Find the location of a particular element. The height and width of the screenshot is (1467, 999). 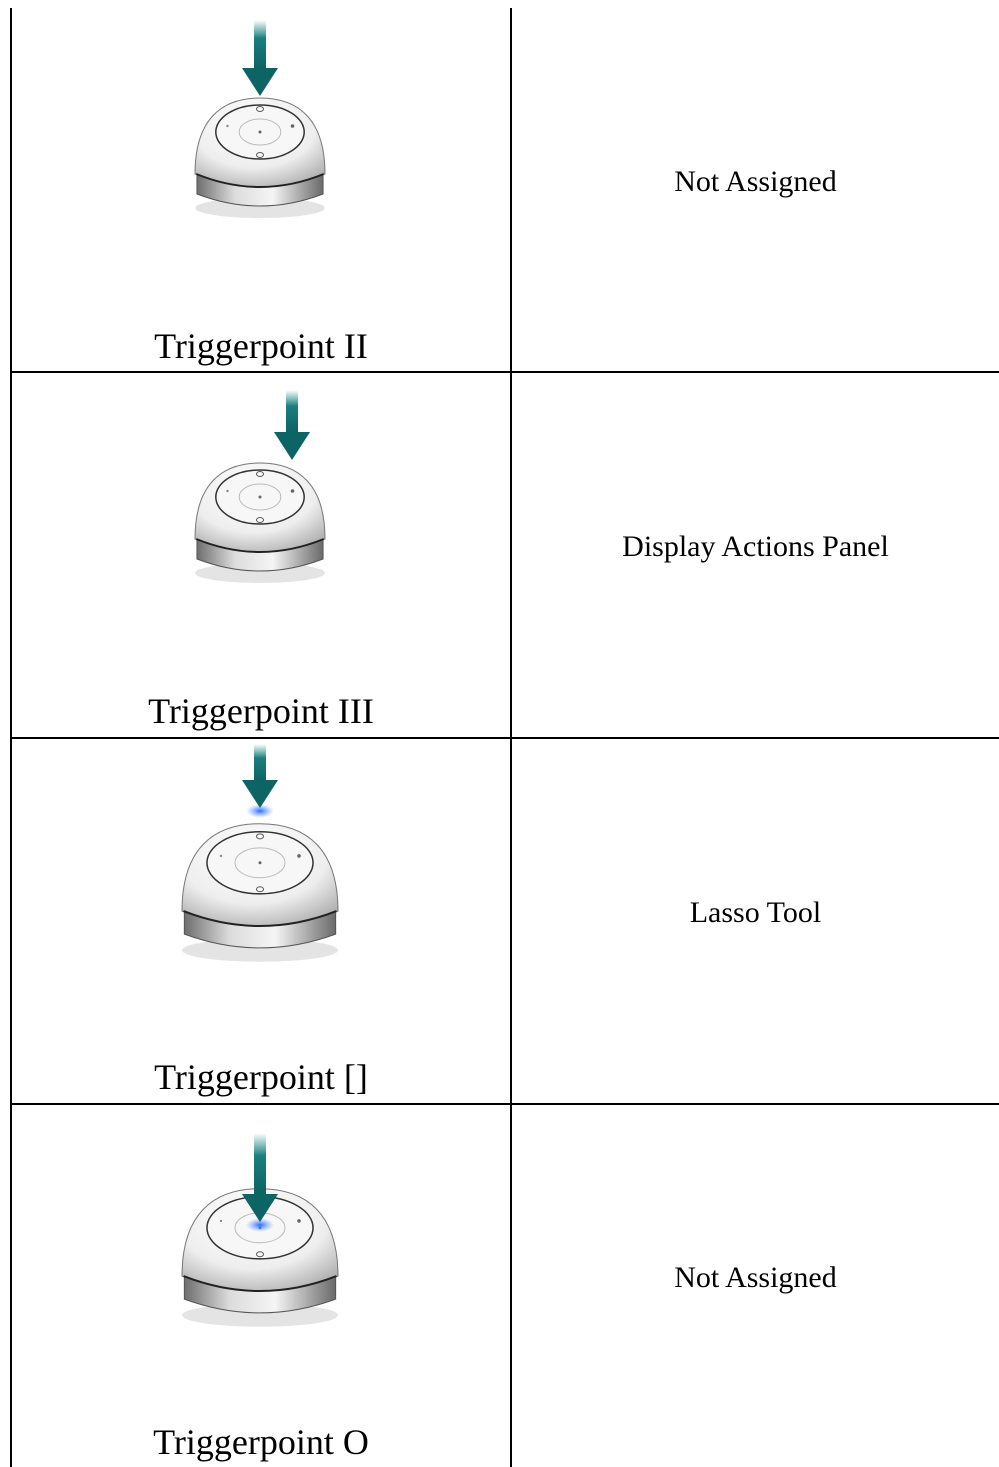

cell-label: Triggerpoint III is located at coordinates (261, 711).